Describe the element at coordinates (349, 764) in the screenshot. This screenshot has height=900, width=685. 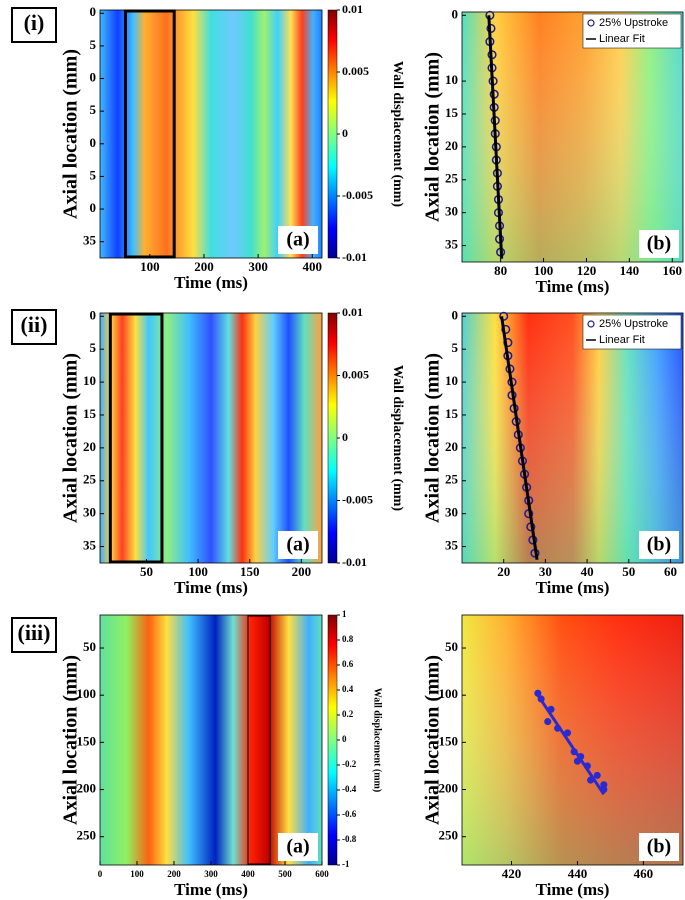
I see `colorbar-tick-label: -0.2` at that location.